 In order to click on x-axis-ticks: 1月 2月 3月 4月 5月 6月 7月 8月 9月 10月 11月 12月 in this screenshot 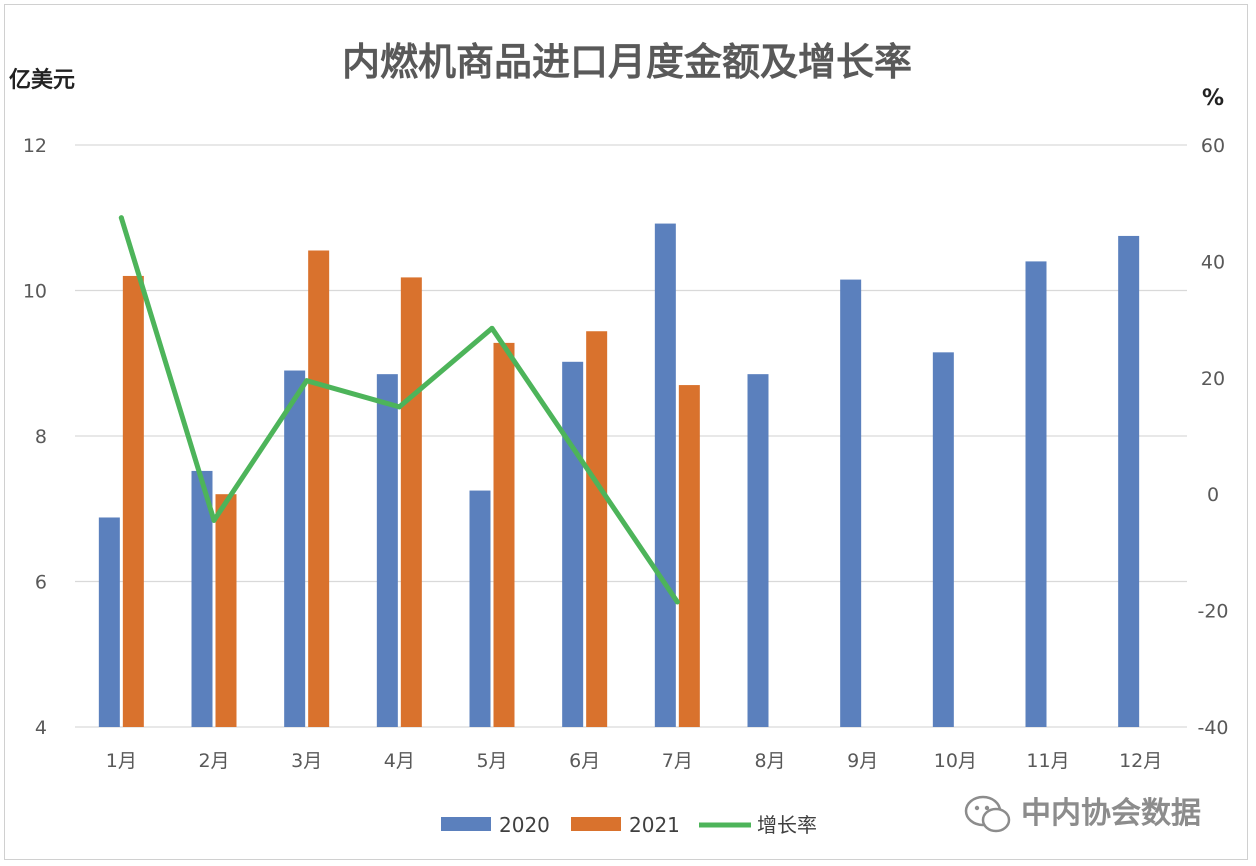, I will do `click(634, 761)`.